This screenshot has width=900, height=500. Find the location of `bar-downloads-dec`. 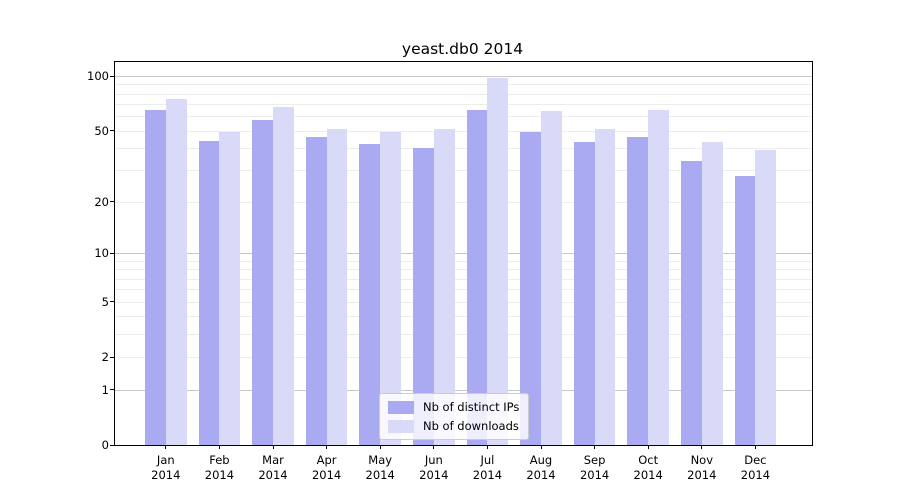

bar-downloads-dec is located at coordinates (766, 297).